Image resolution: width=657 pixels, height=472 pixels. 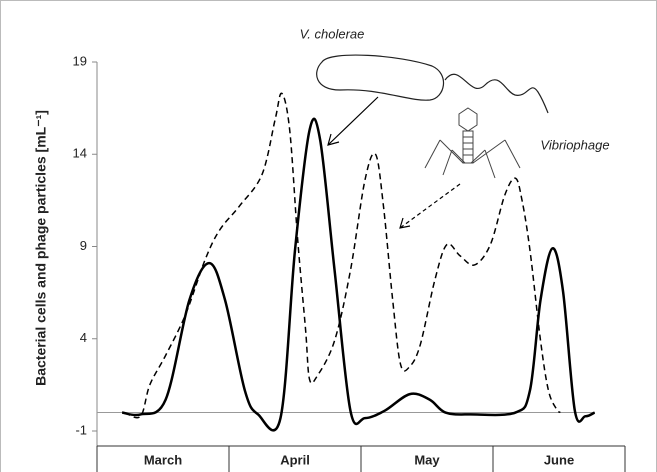 What do you see at coordinates (574, 144) in the screenshot?
I see `annotation: Vibriophage` at bounding box center [574, 144].